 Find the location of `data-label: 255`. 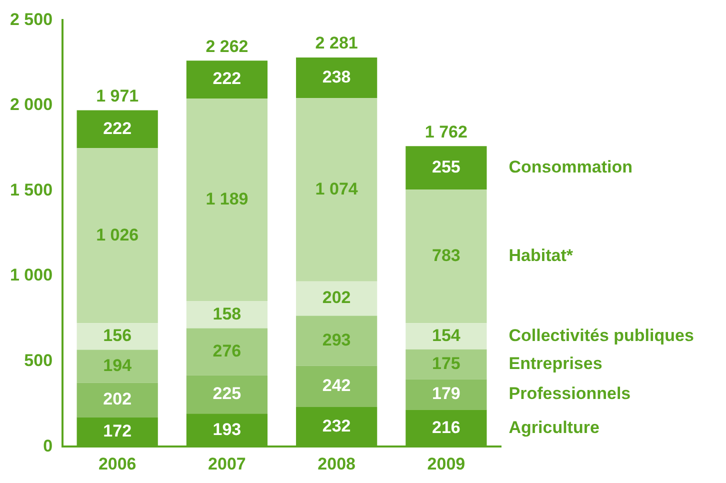

data-label: 255 is located at coordinates (446, 167).